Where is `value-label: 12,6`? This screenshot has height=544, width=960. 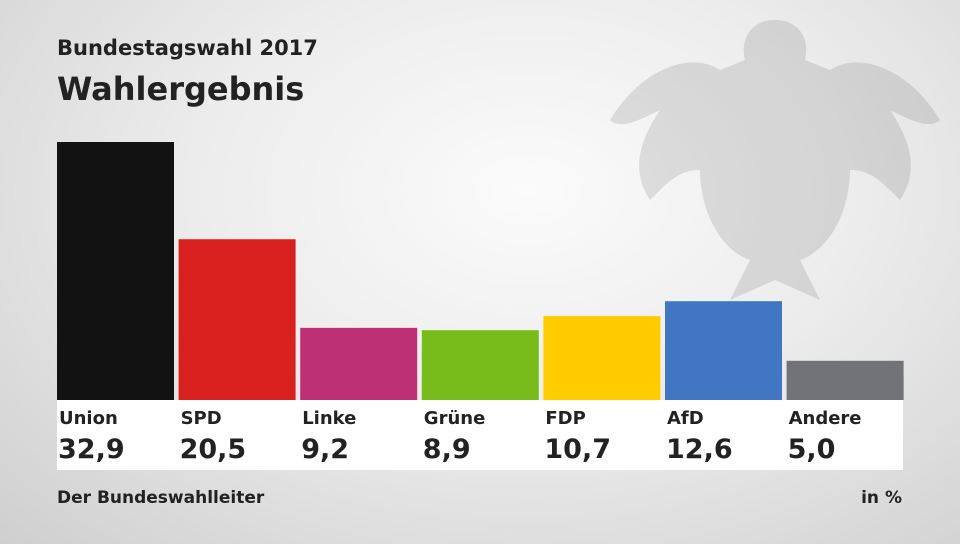
value-label: 12,6 is located at coordinates (699, 449).